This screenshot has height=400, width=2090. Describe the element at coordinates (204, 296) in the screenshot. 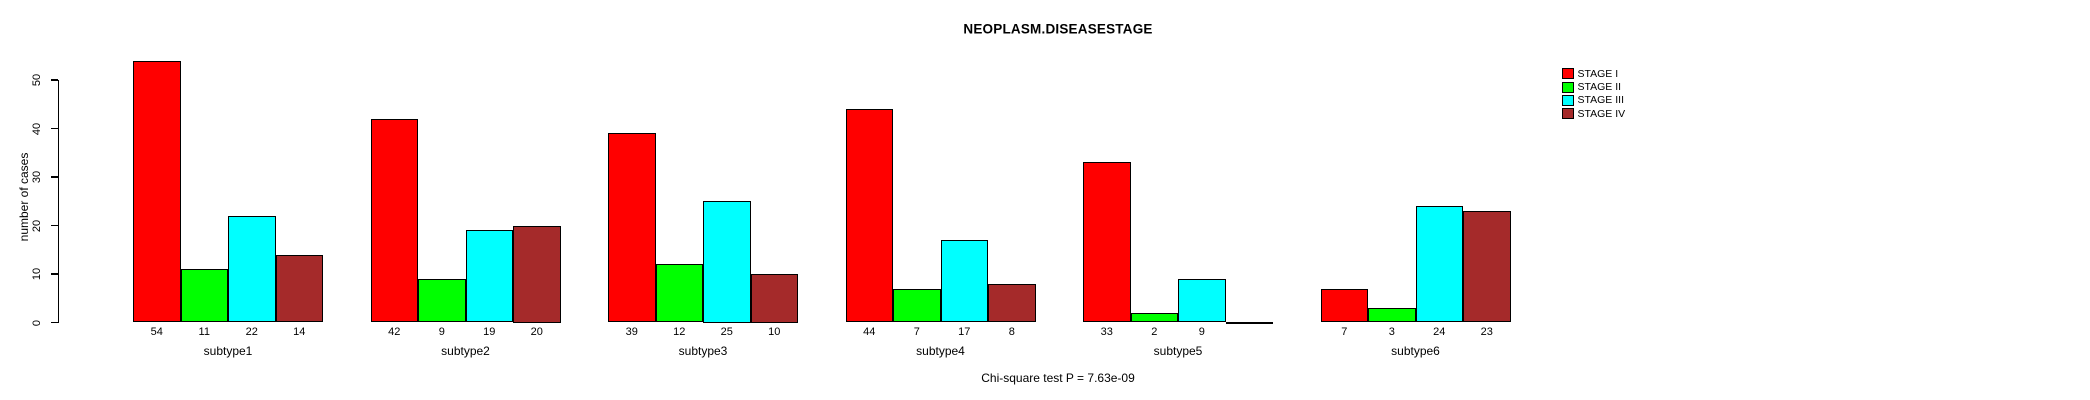

I see `bar-subtype1-stage-ii` at that location.